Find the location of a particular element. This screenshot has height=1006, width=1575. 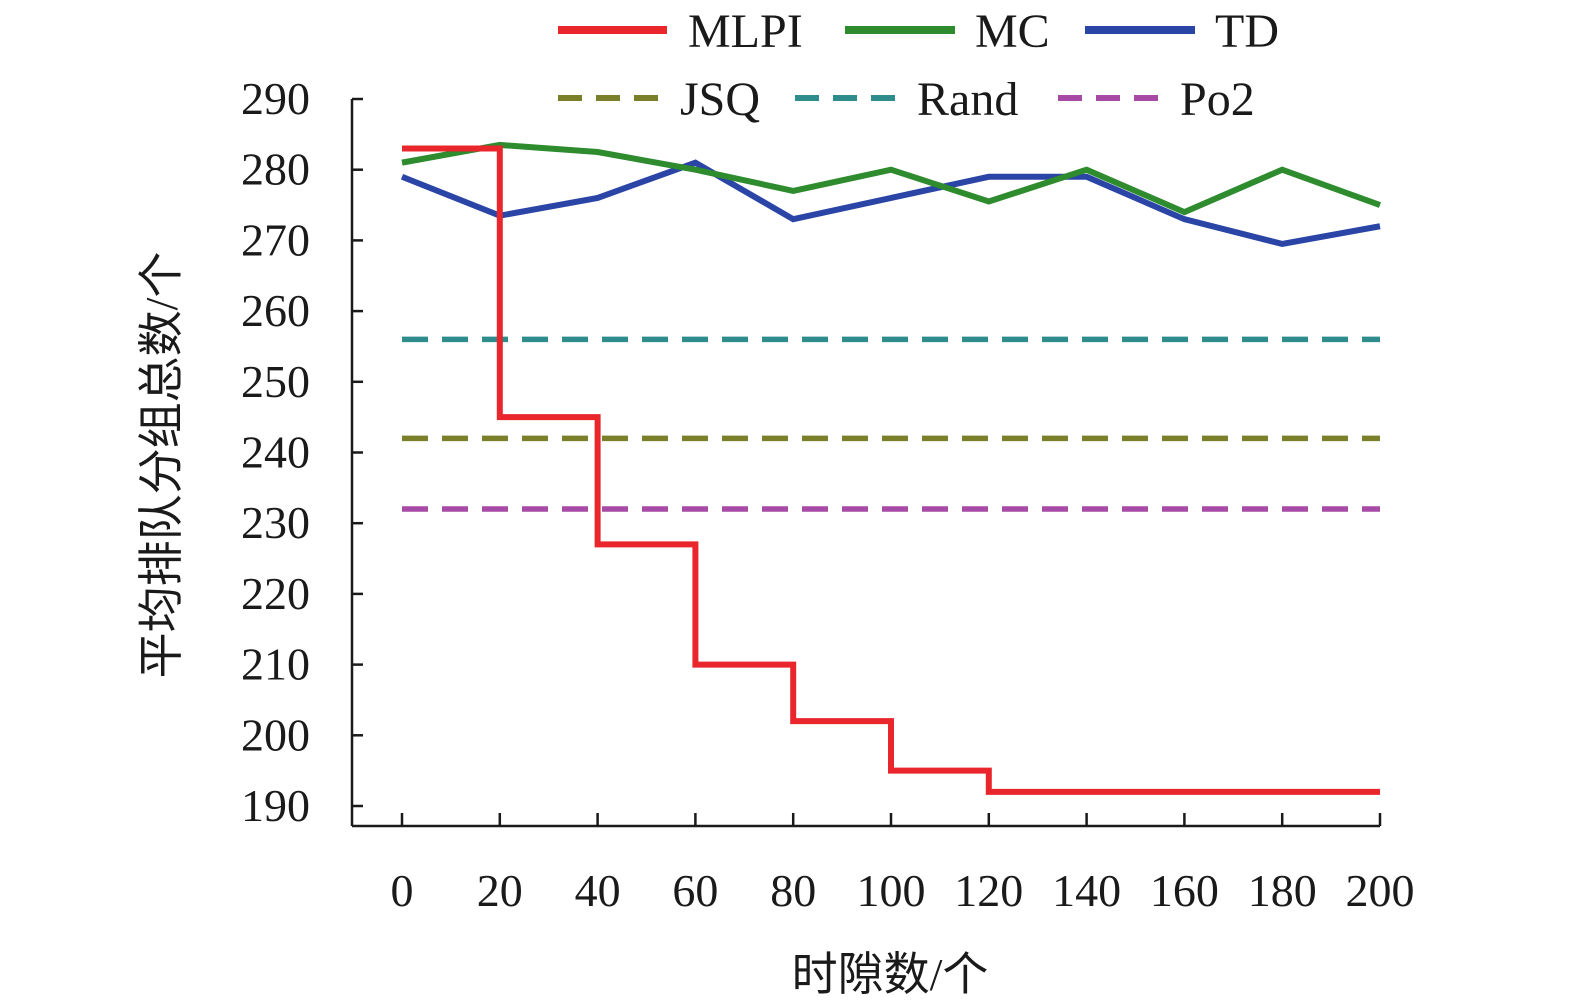

y-tick-label: 270 is located at coordinates (275, 239).